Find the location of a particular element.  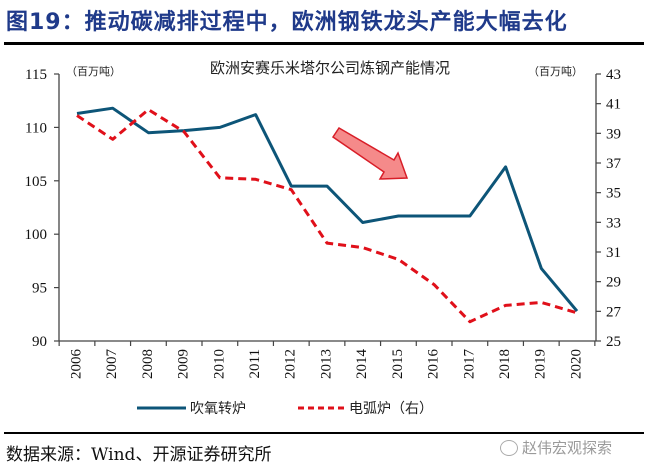

arrow-shape is located at coordinates (370, 153).